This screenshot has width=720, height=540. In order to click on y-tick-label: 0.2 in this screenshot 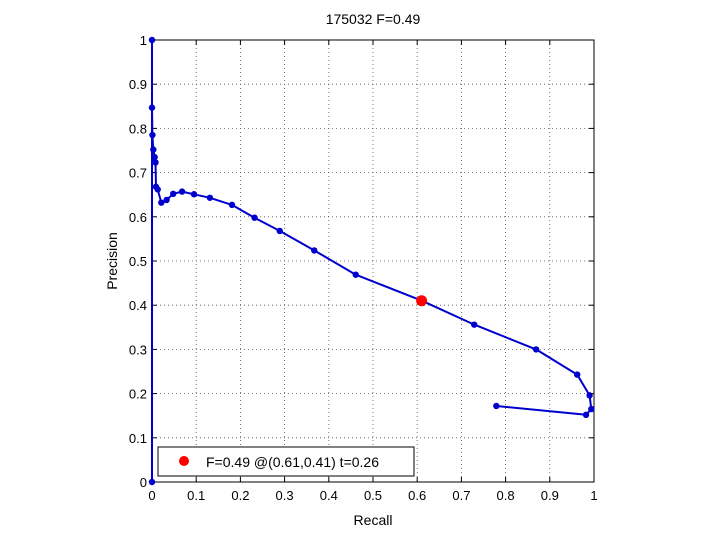, I will do `click(138, 394)`.